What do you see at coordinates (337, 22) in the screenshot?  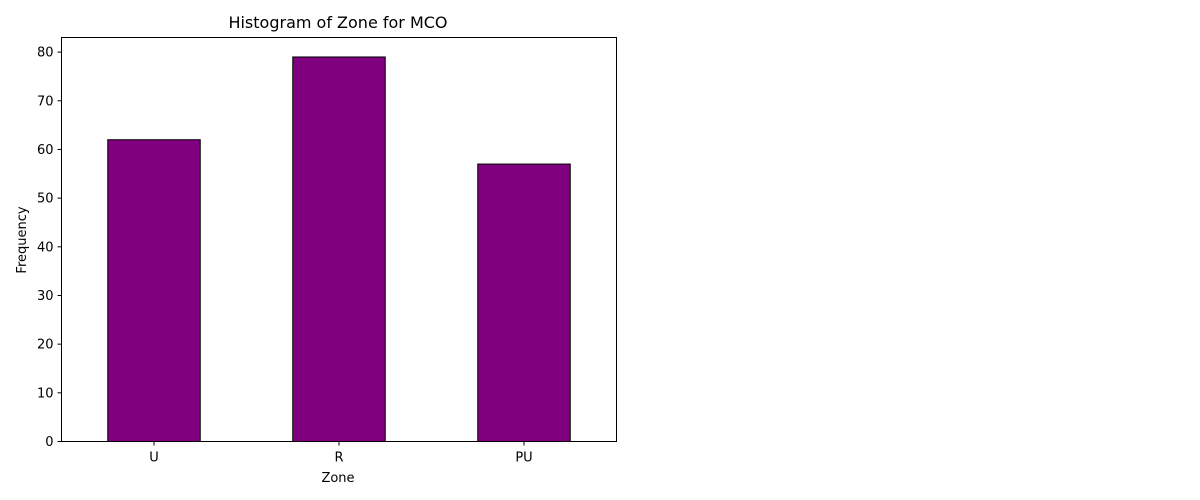 I see `chart-title: Histogram of Zone for MCO` at bounding box center [337, 22].